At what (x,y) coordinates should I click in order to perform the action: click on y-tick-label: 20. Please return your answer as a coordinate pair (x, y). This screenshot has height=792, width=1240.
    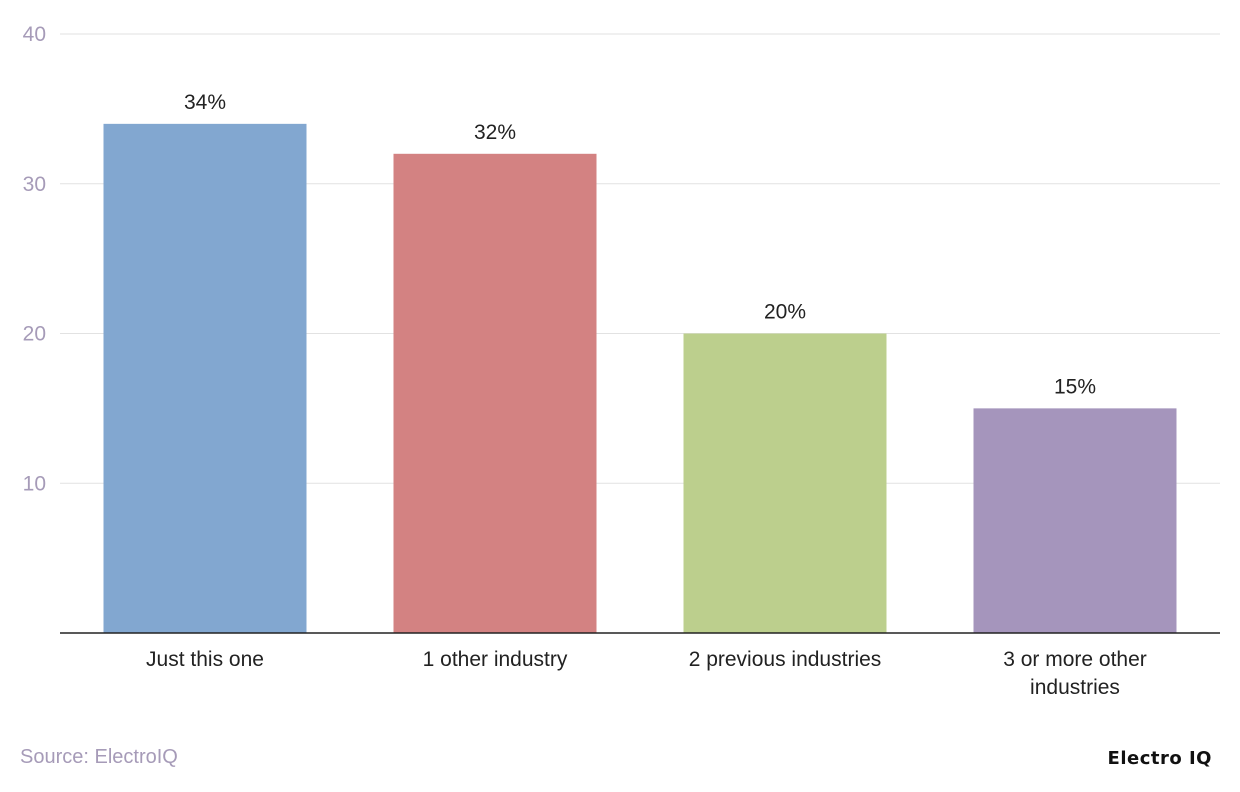
    Looking at the image, I should click on (34, 334).